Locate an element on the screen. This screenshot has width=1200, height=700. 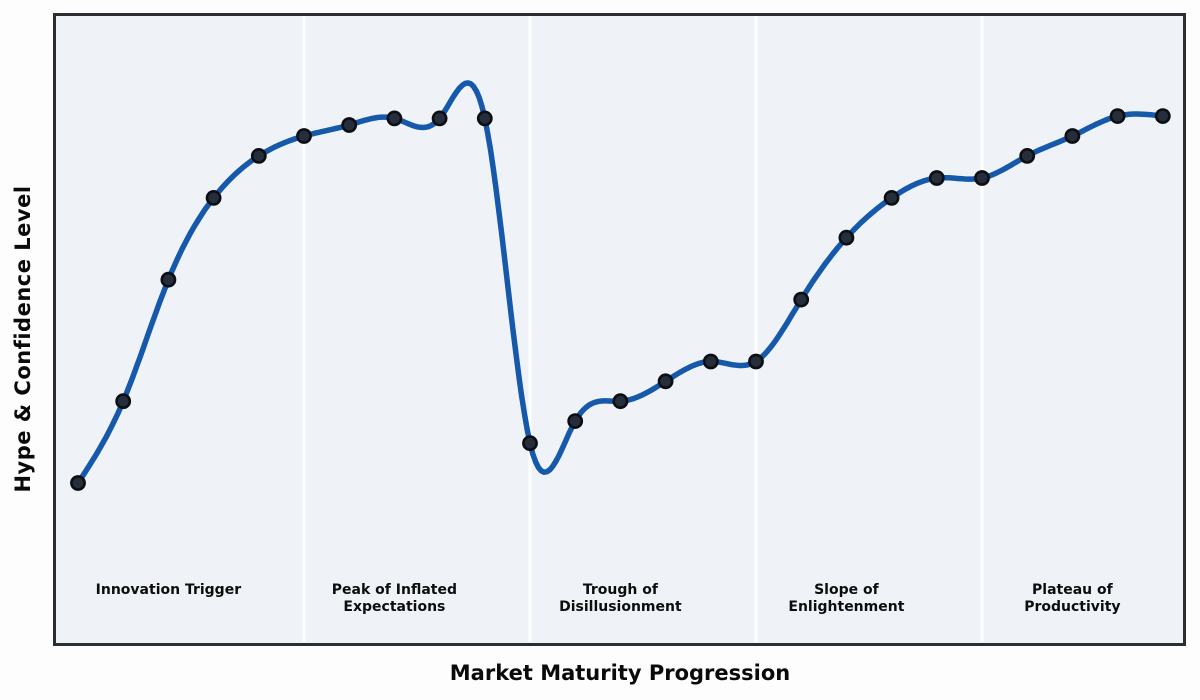
phase-label-peak-of-inflated-expectations: Peak of Inflated Expectations is located at coordinates (394, 598).